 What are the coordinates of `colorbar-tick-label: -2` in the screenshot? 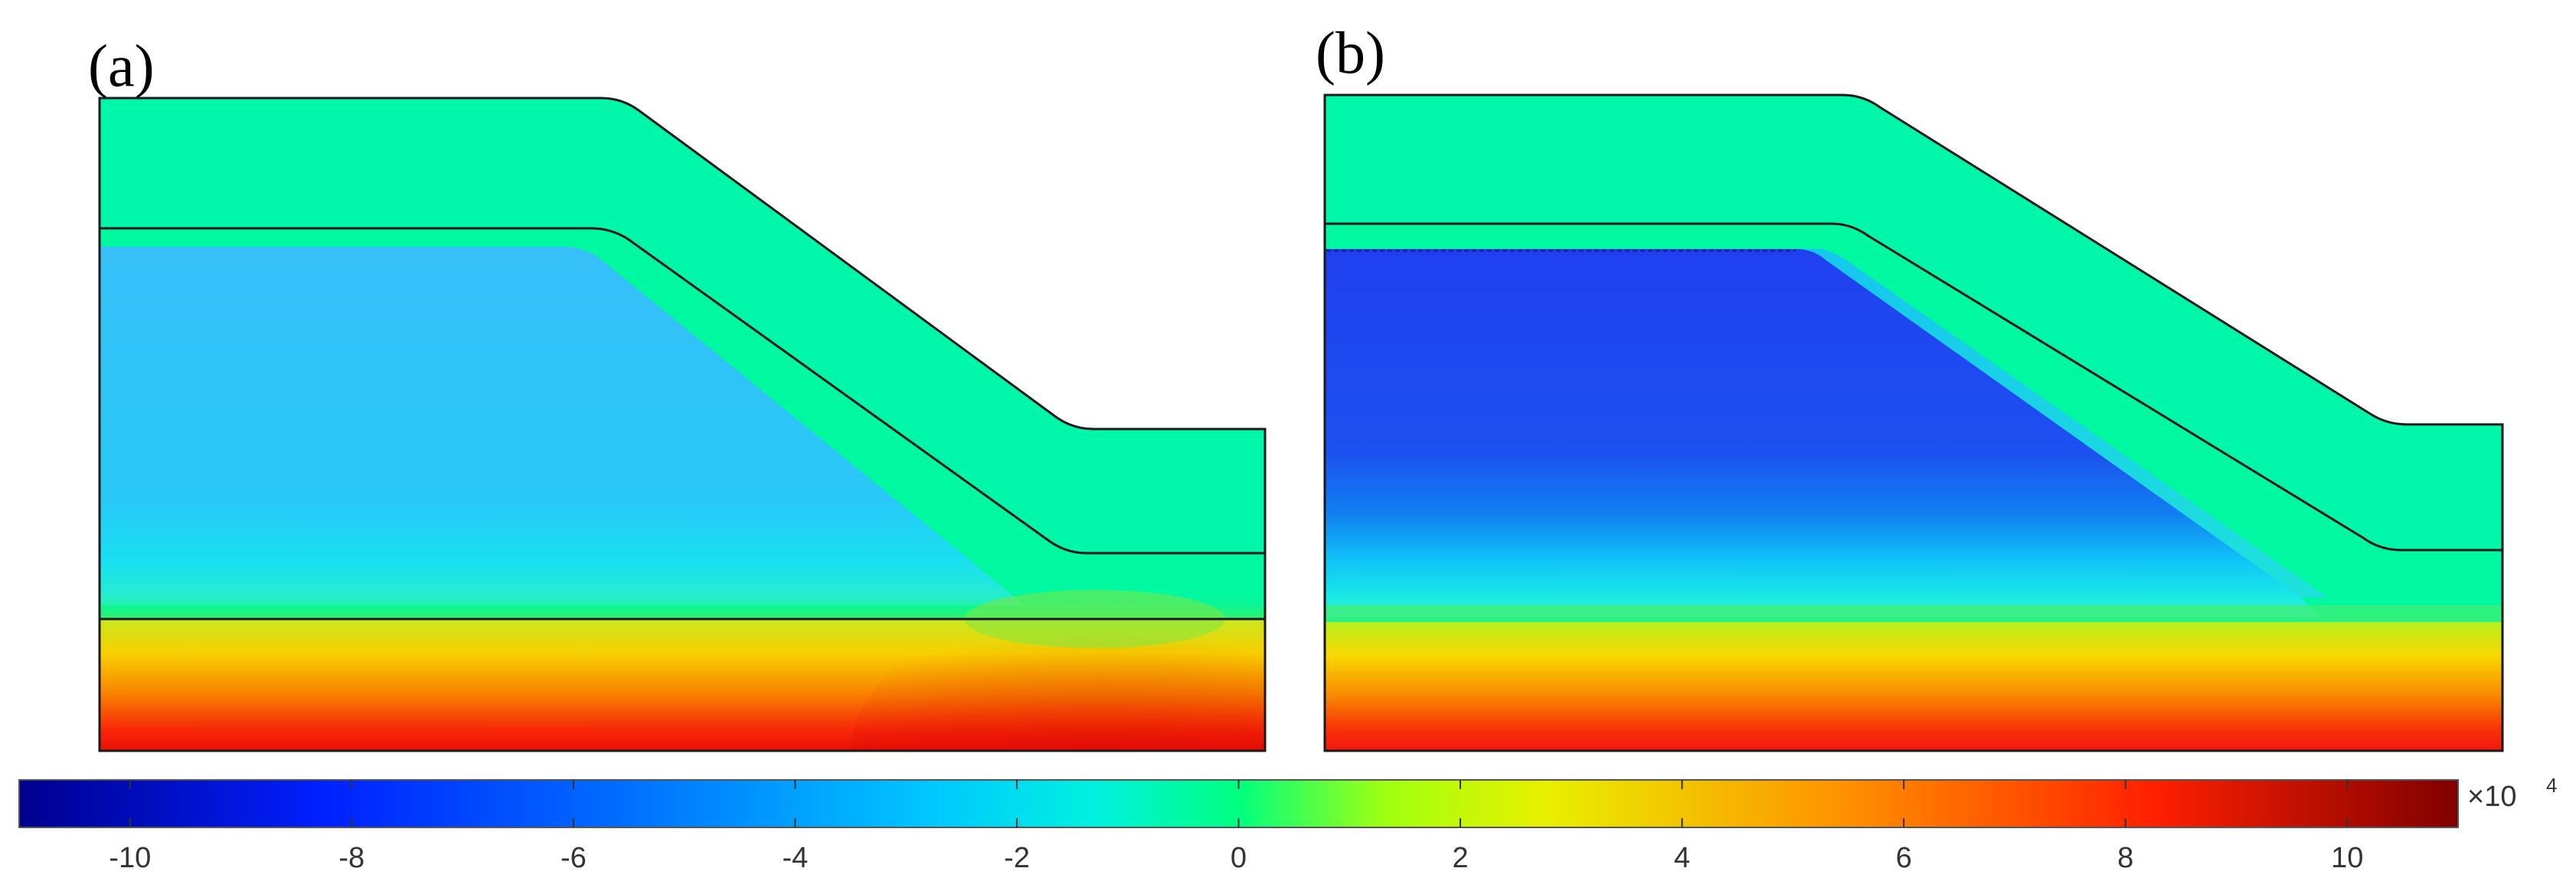 It's located at (1017, 858).